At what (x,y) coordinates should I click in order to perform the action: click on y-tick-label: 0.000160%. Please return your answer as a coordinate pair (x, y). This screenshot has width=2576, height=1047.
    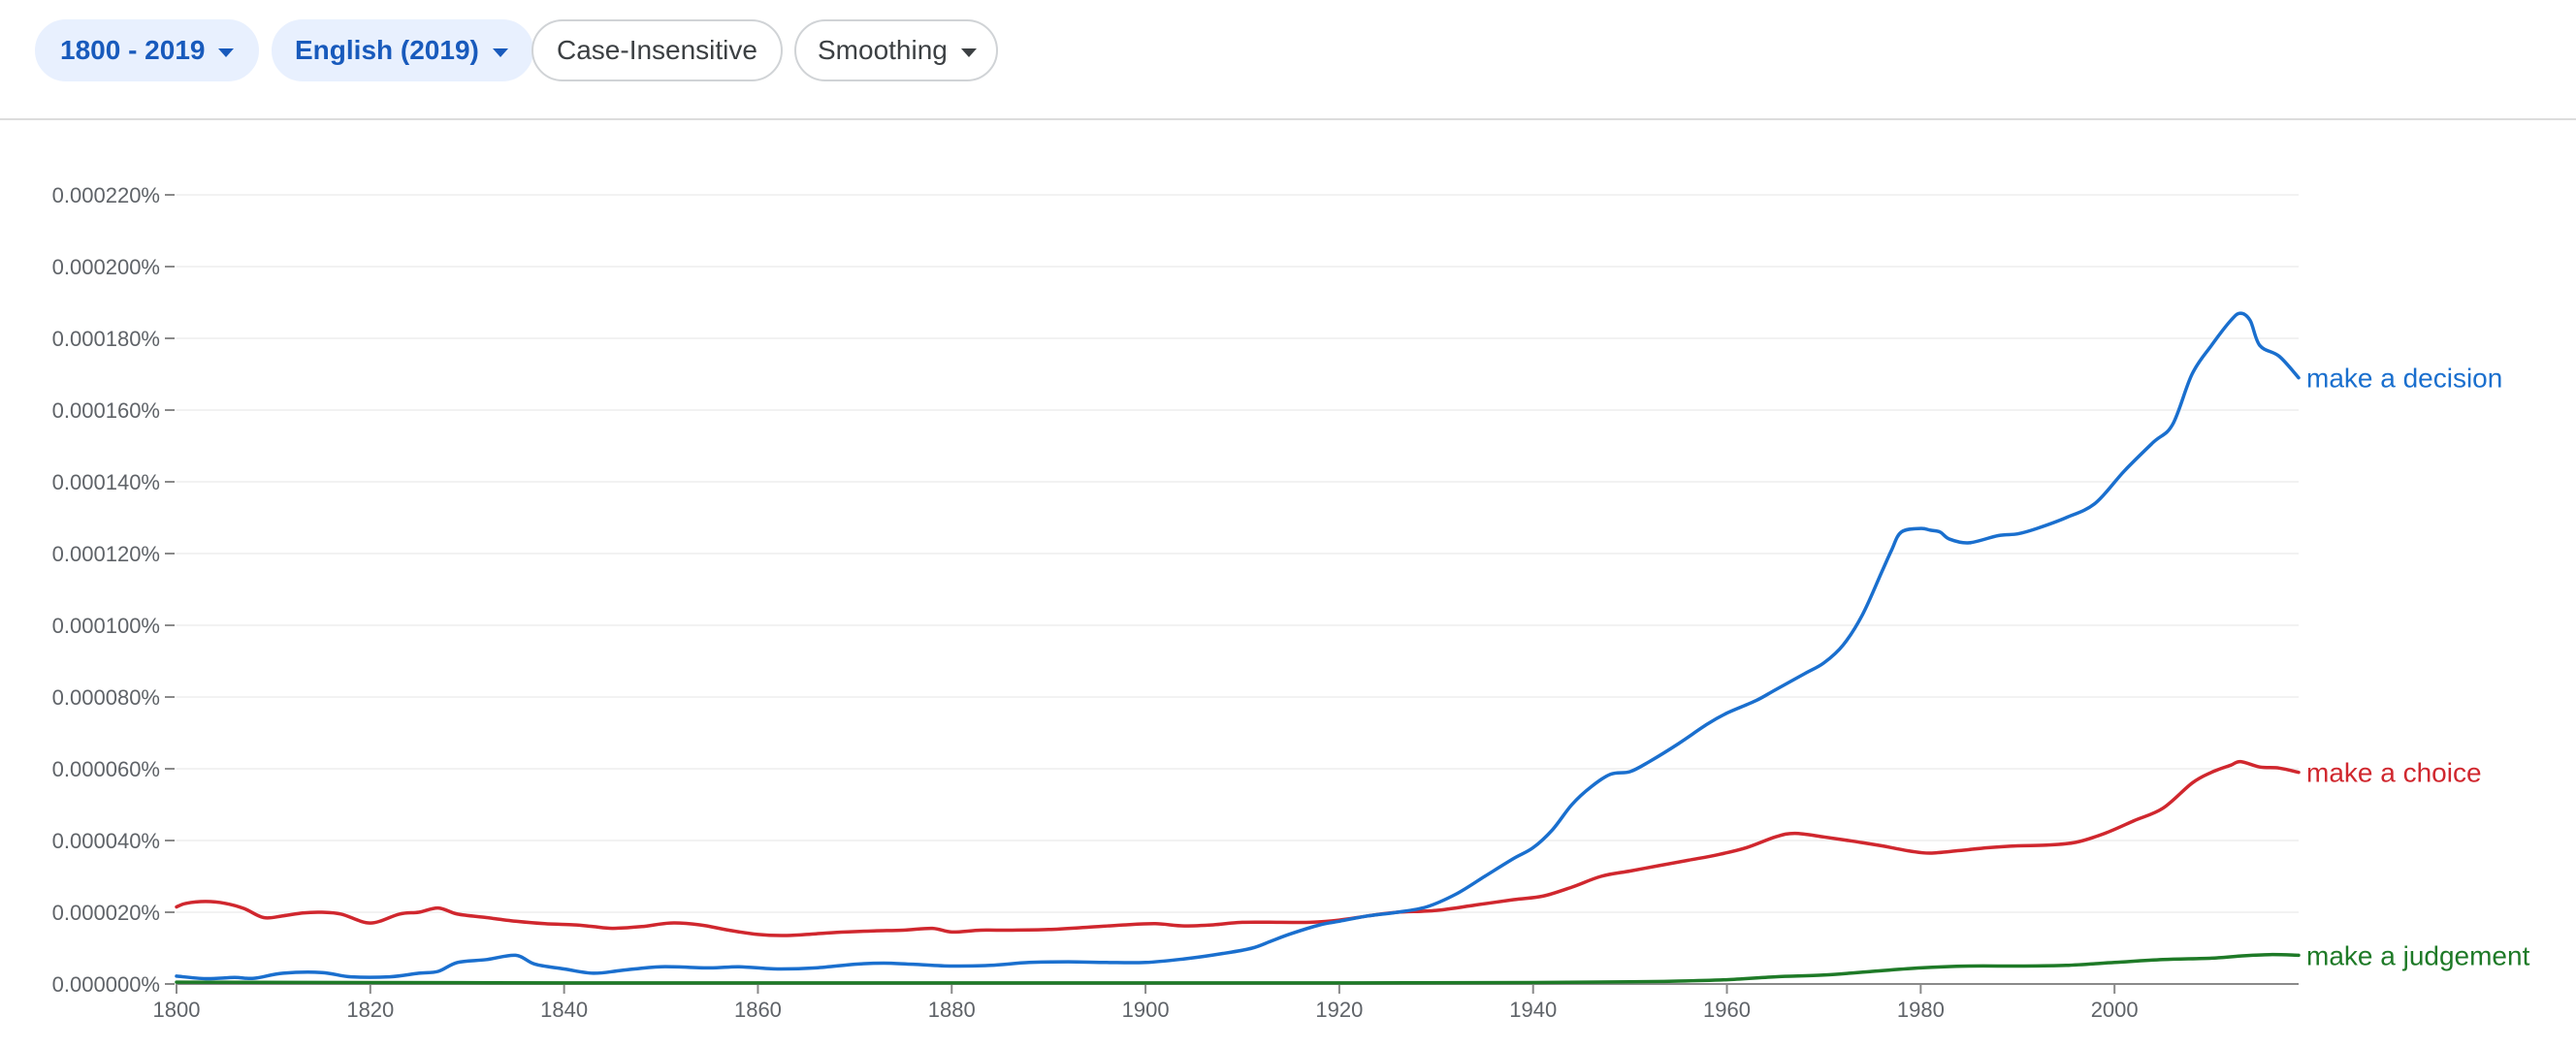
    Looking at the image, I should click on (106, 410).